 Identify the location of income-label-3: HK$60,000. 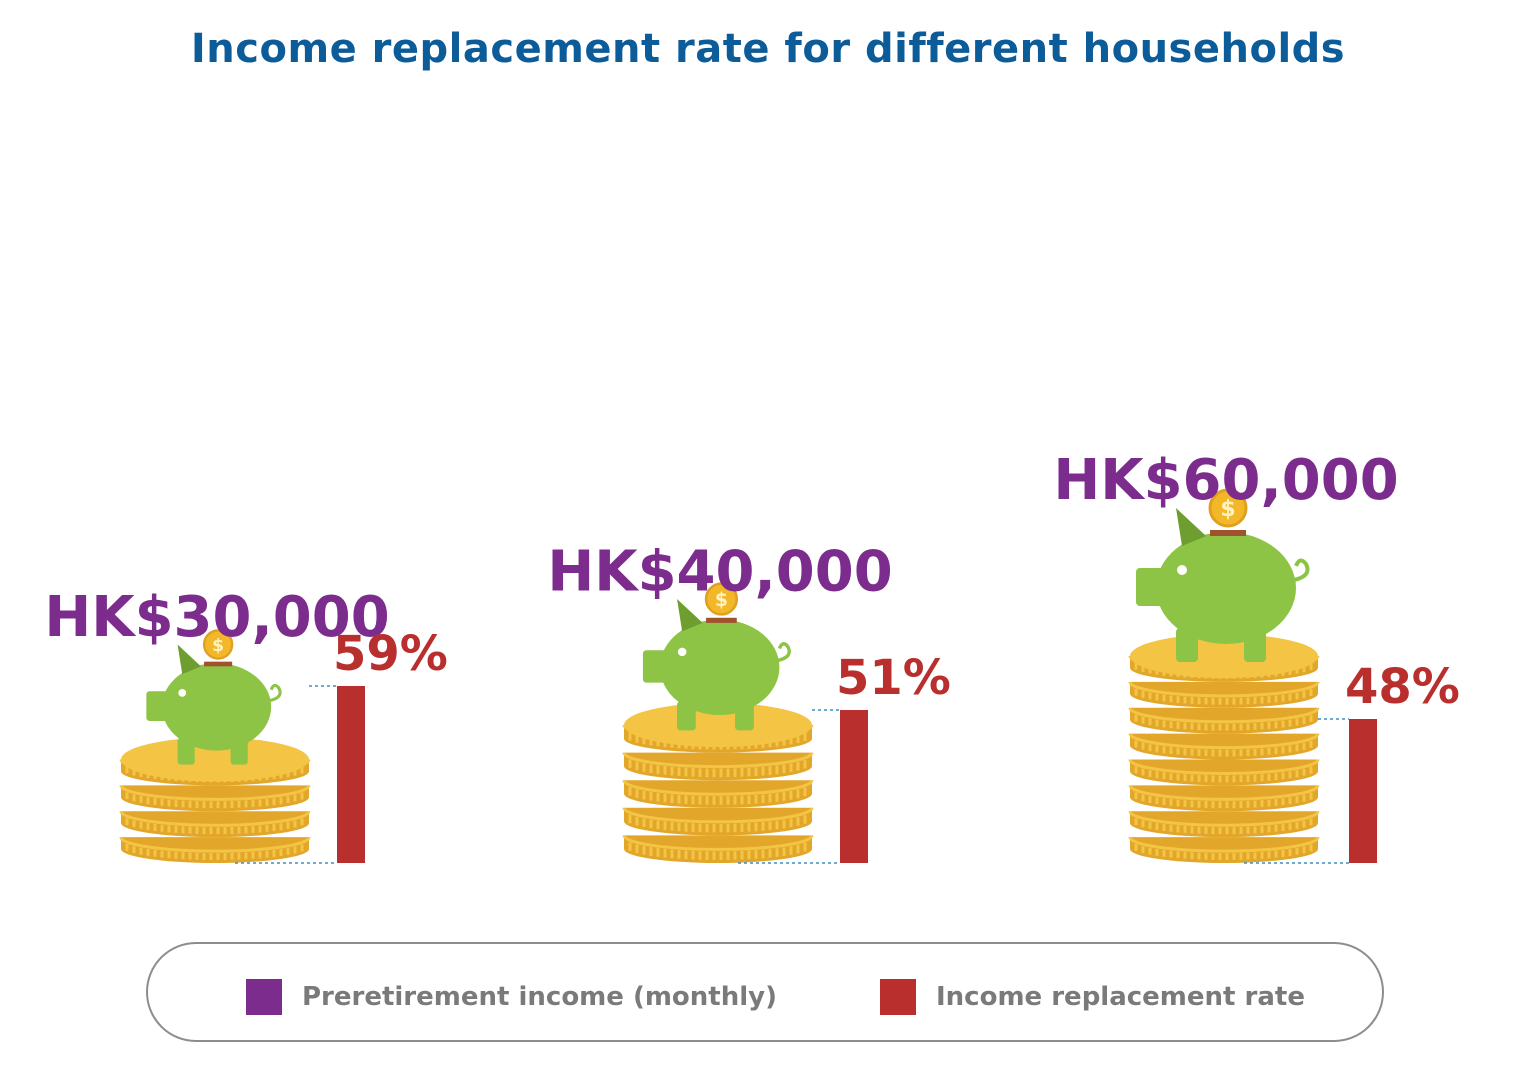
(1225, 480).